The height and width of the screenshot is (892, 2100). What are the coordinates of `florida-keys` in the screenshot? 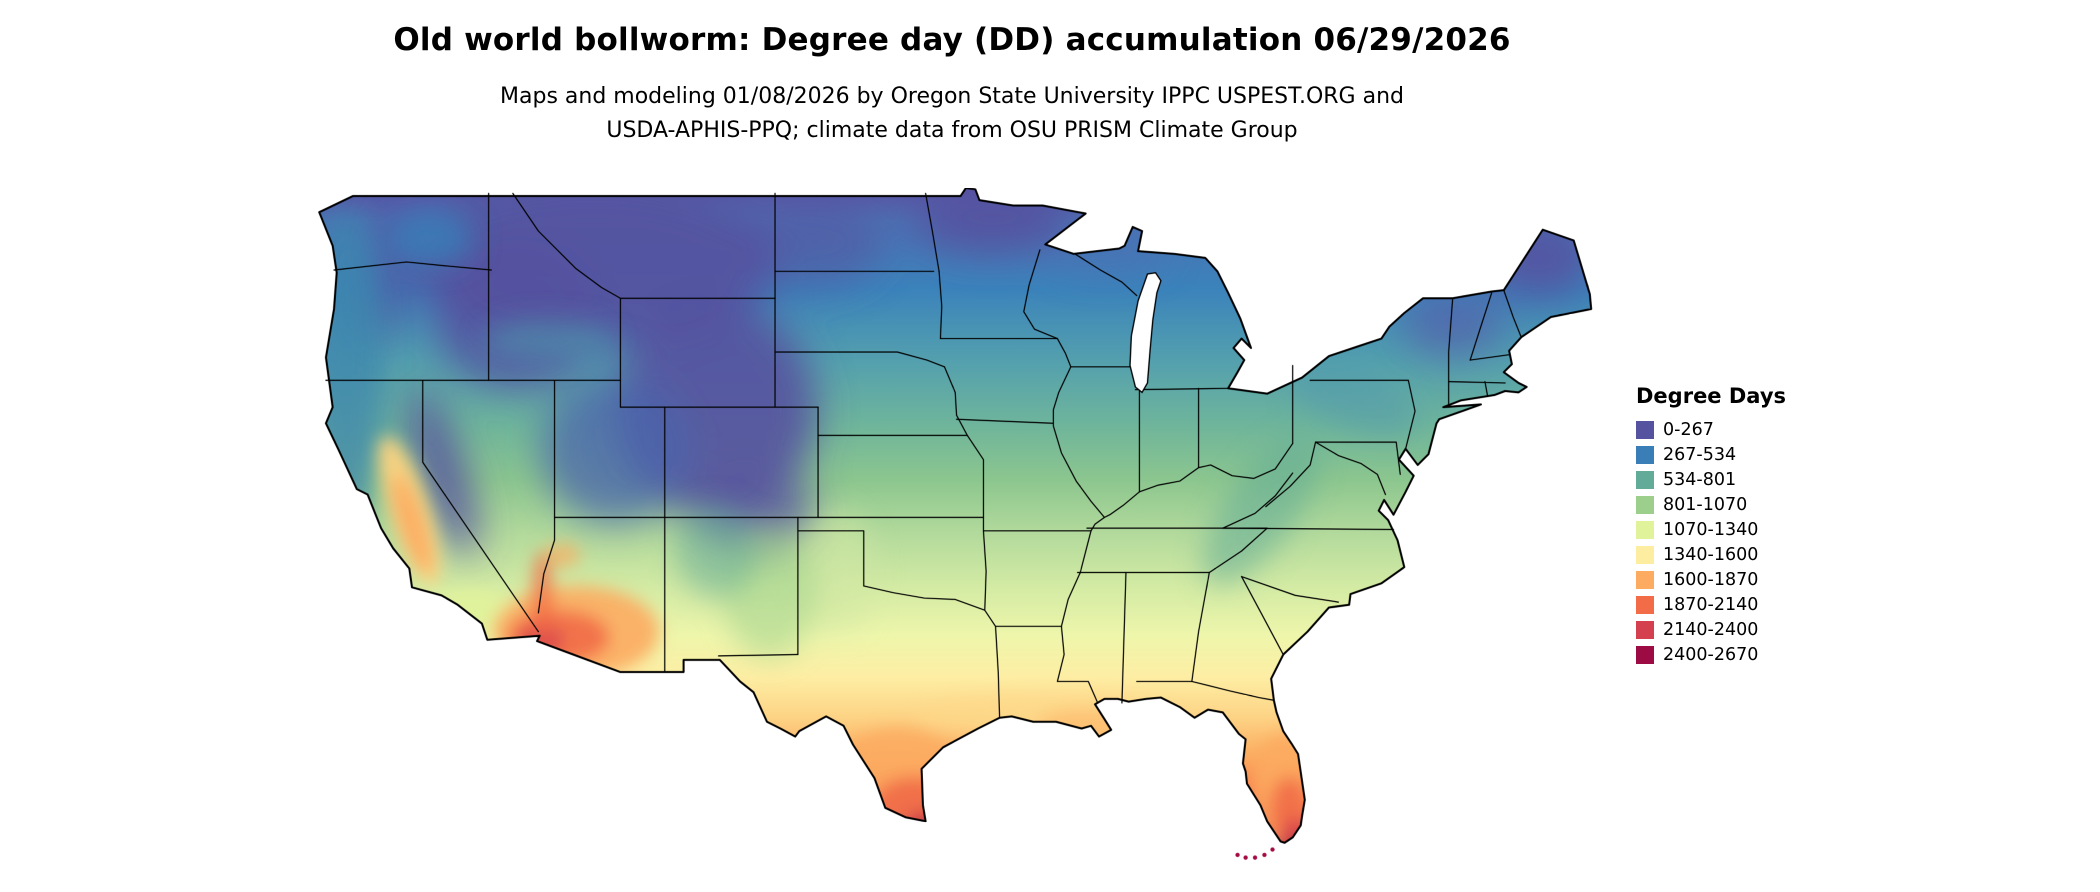 It's located at (1255, 853).